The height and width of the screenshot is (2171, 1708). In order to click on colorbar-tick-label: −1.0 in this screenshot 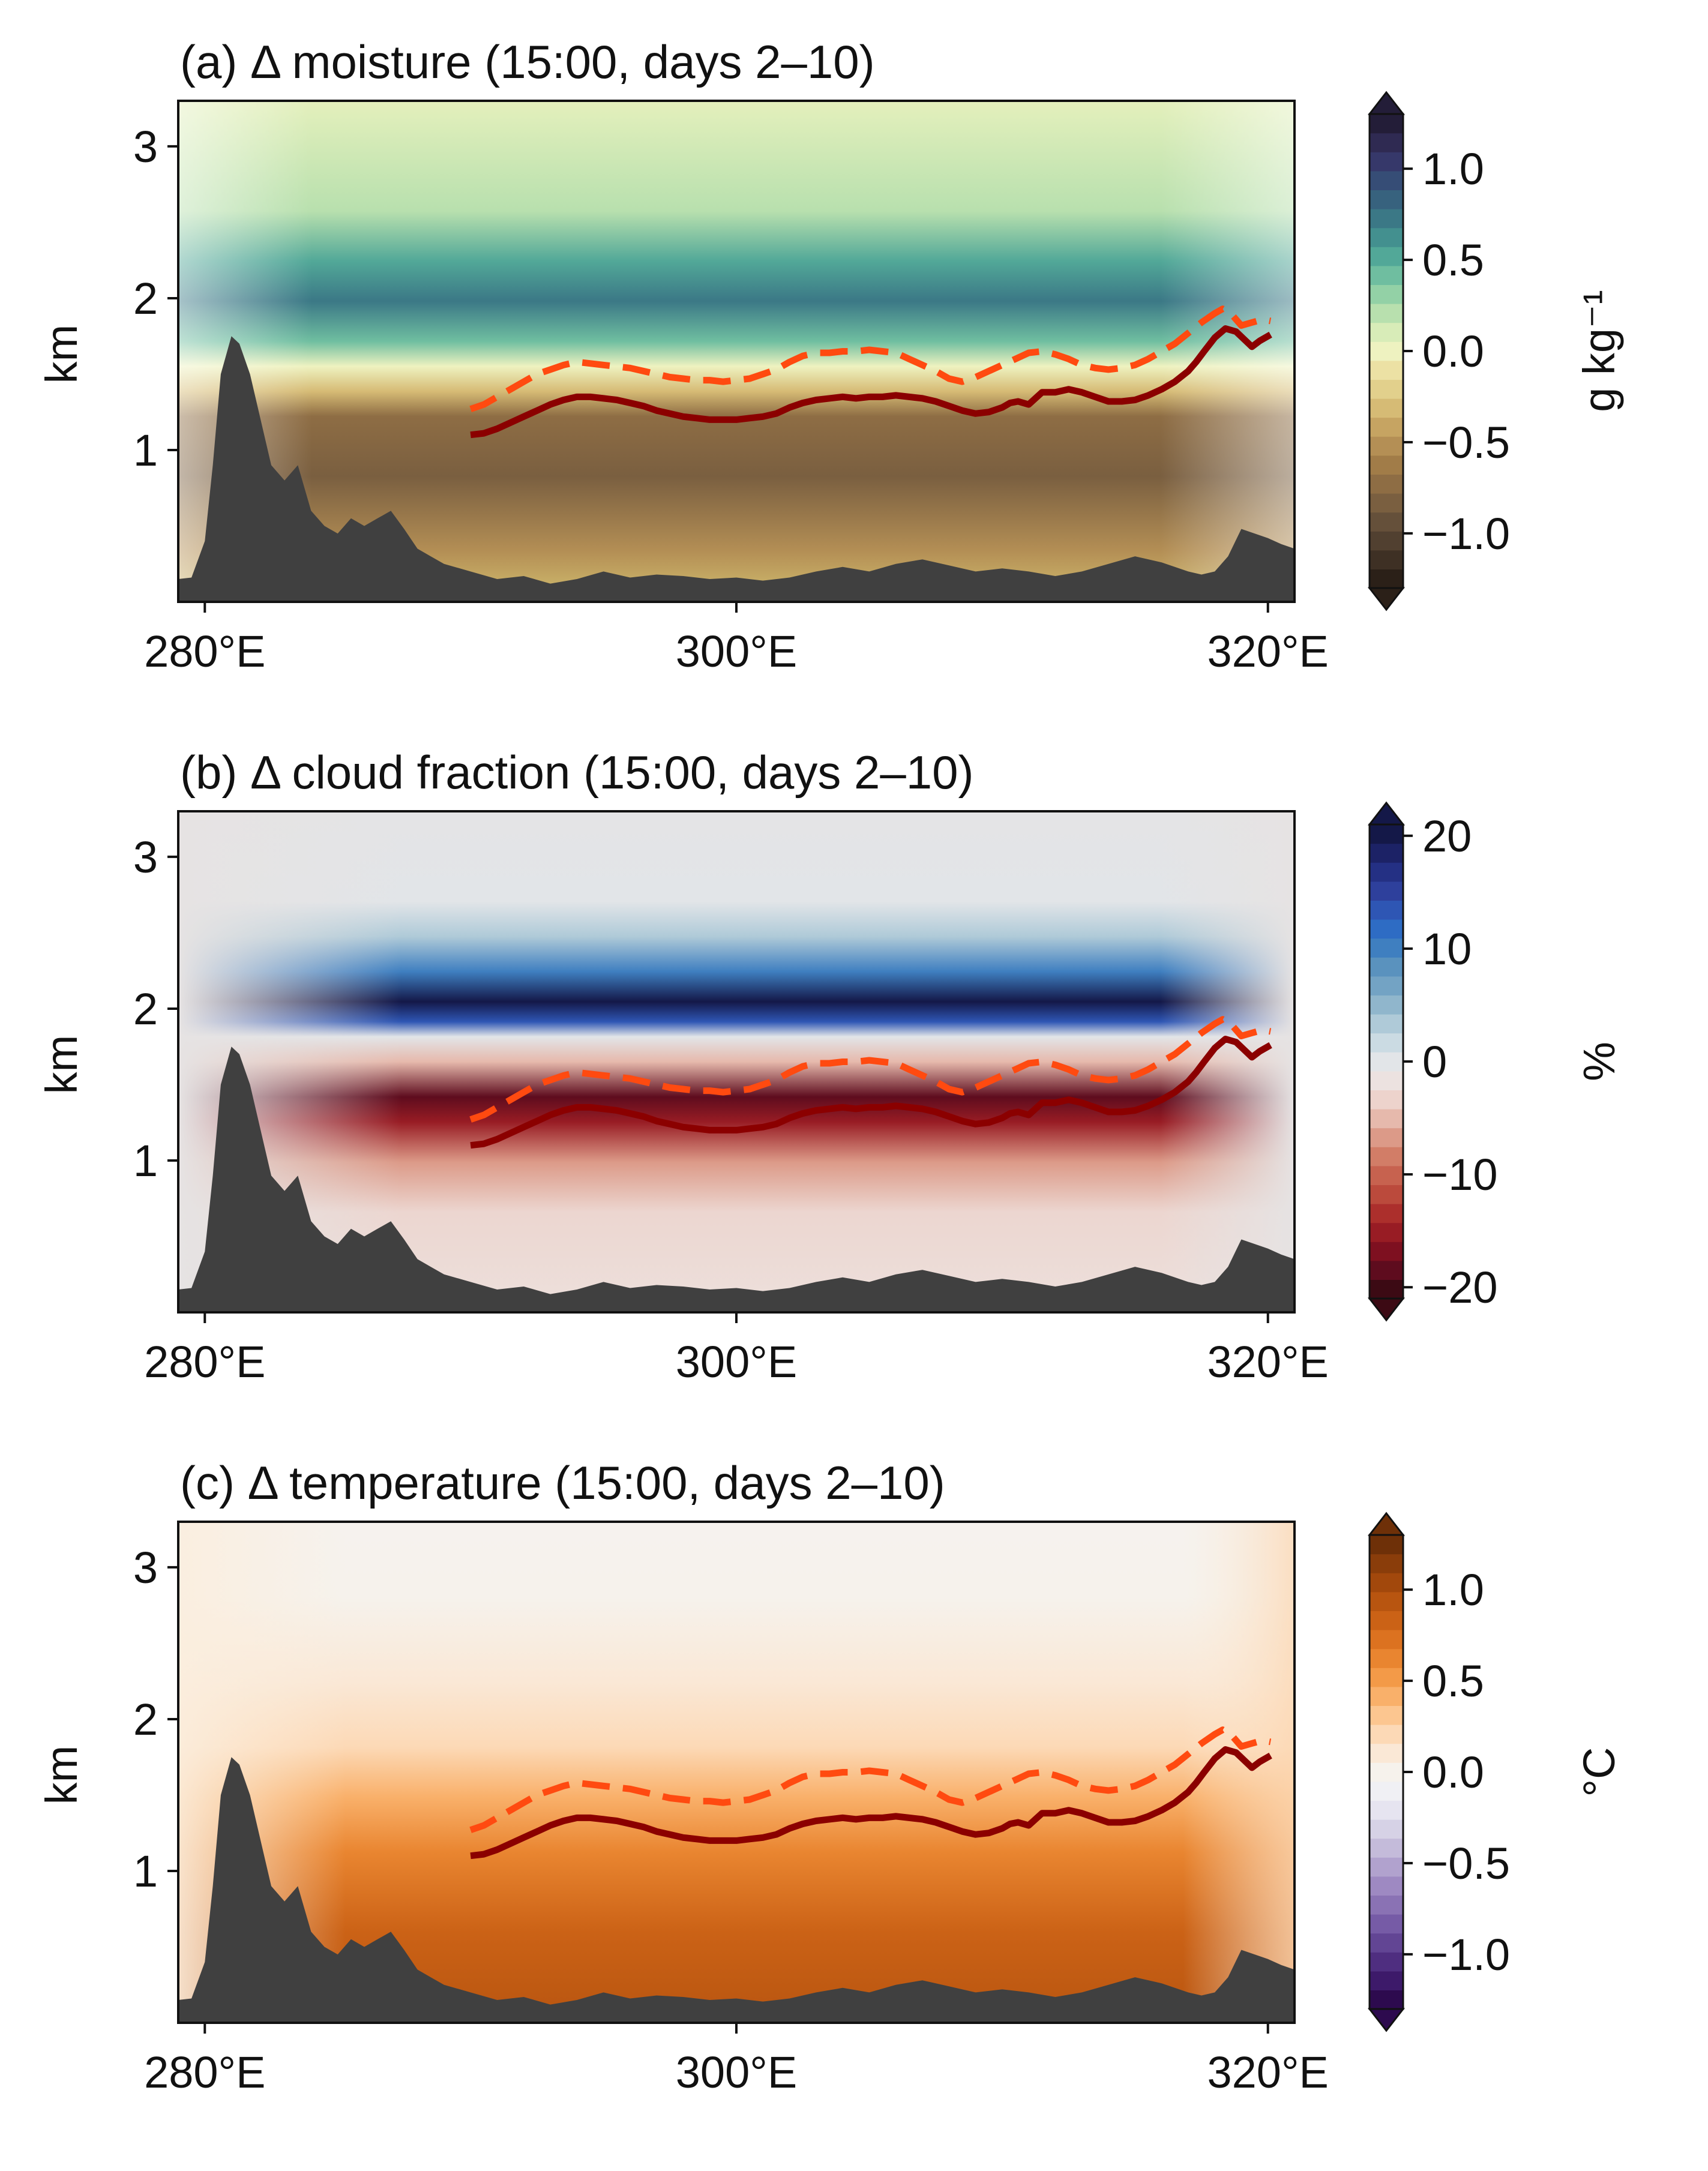, I will do `click(1466, 1955)`.